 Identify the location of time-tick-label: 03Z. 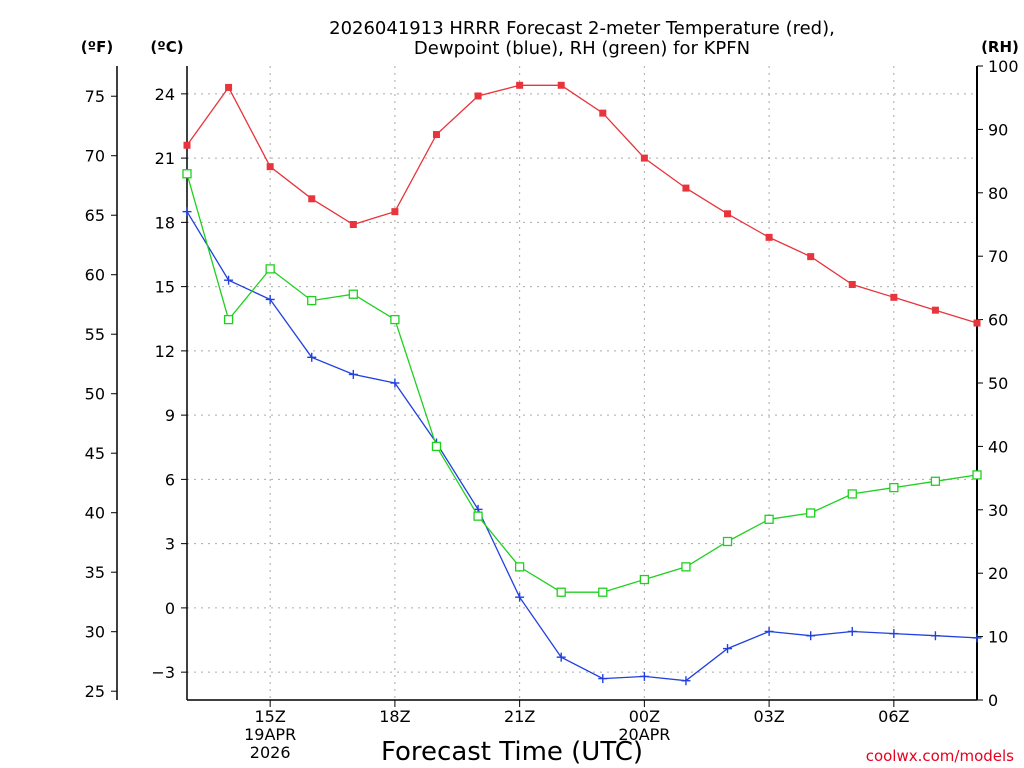
(768, 716).